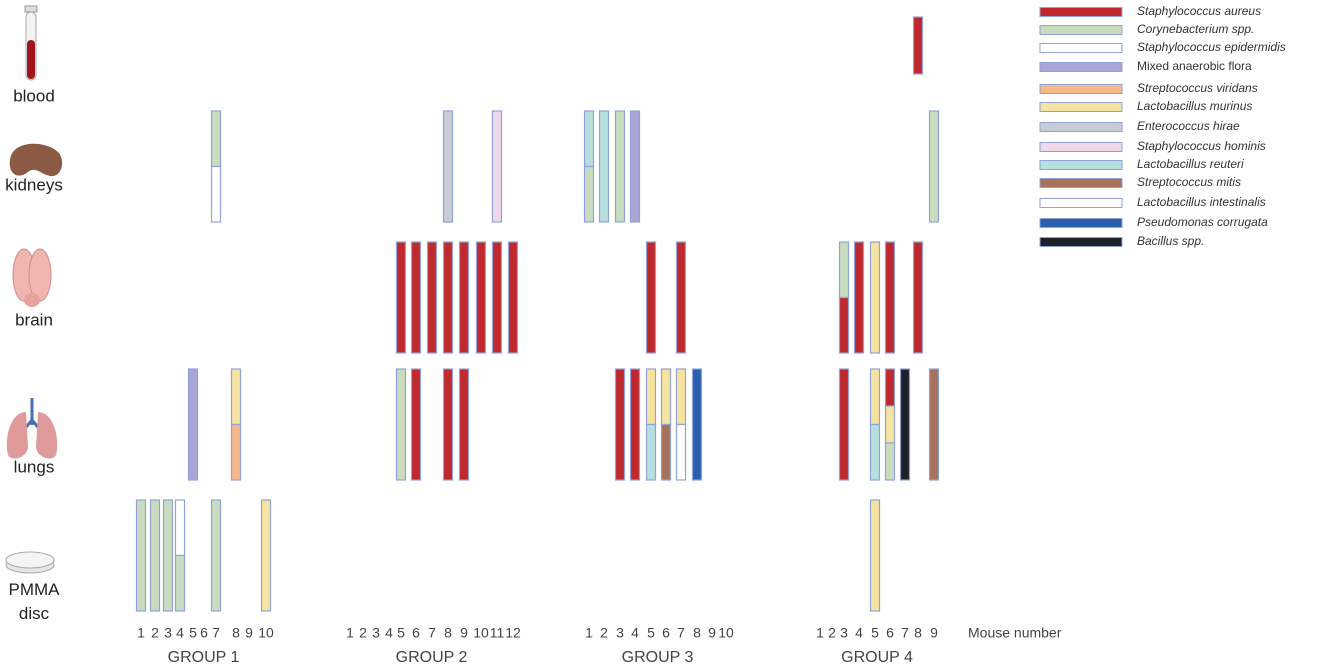  What do you see at coordinates (1194, 66) in the screenshot?
I see `legend-label: Mixed anaerobic flora` at bounding box center [1194, 66].